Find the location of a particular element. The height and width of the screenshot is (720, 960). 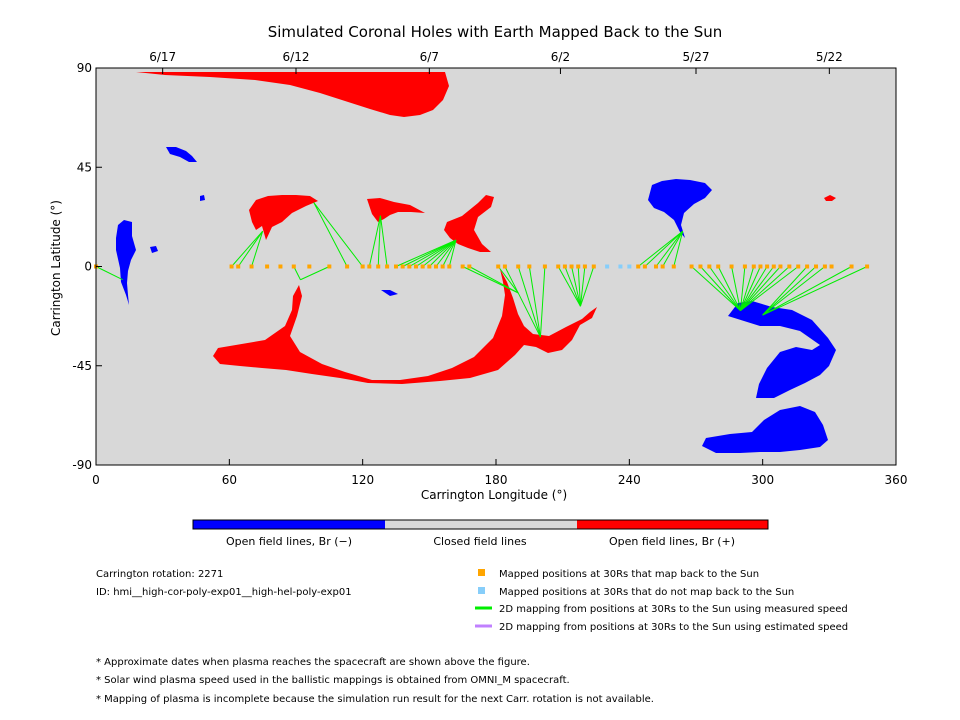

x-tick-label-2: 120 is located at coordinates (362, 480).